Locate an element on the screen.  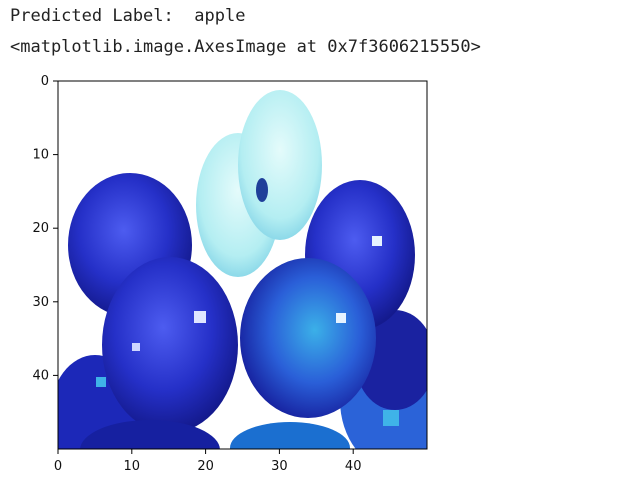
y-tick-label: 40 is located at coordinates (40, 375).